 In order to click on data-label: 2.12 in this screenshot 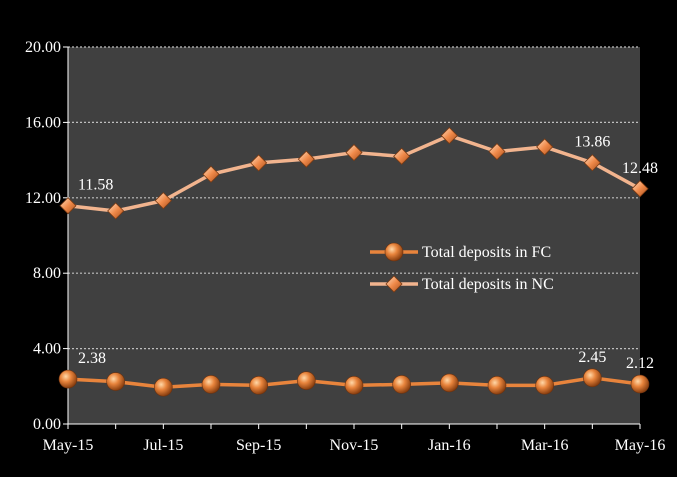, I will do `click(640, 363)`.